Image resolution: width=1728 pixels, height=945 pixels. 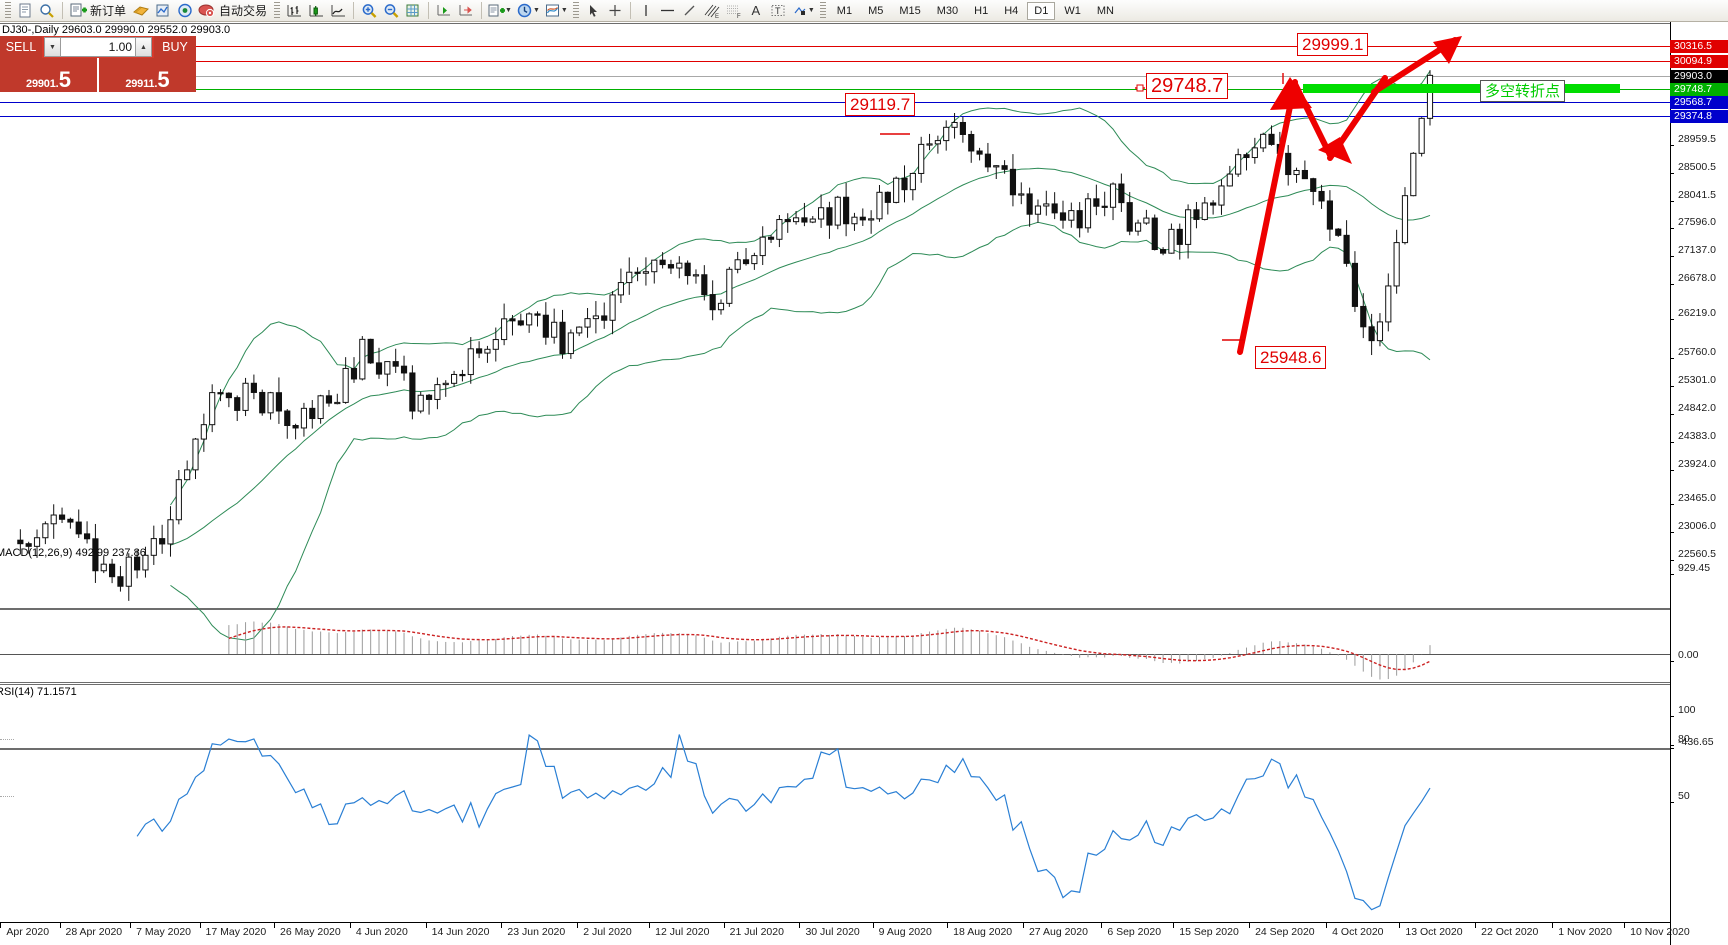 What do you see at coordinates (98, 64) in the screenshot?
I see `one-click-trading-panel: SELL ▼ 1.00 ▲ BUY 29901. 5 29911. 5` at bounding box center [98, 64].